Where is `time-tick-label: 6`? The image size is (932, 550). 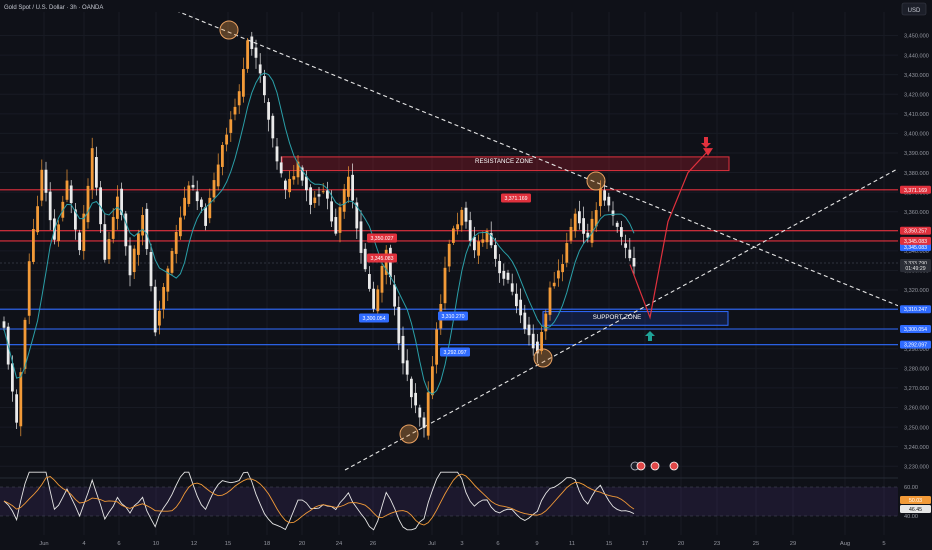 time-tick-label: 6 is located at coordinates (497, 544).